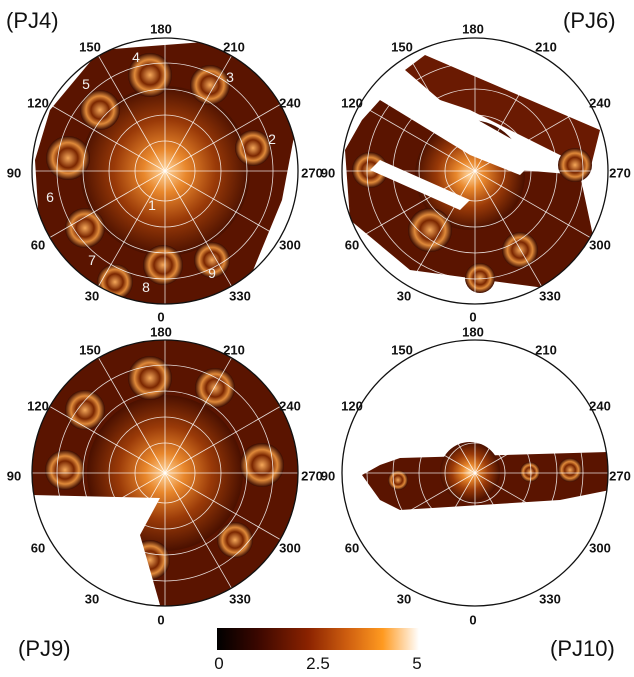 Image resolution: width=634 pixels, height=677 pixels. I want to click on pj9-angle-90: 90, so click(14, 476).